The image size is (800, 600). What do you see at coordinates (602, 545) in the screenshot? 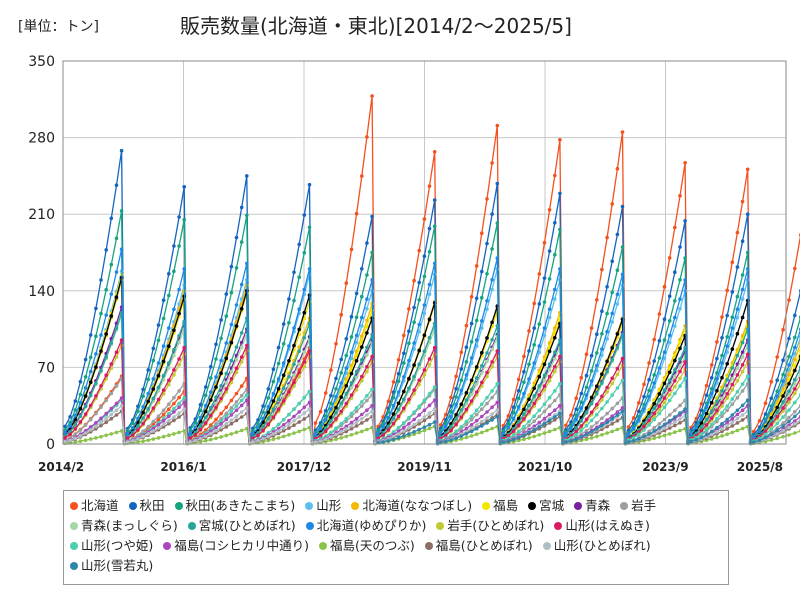
I see `legend-label: 山形(ひとめぼれ)` at bounding box center [602, 545].